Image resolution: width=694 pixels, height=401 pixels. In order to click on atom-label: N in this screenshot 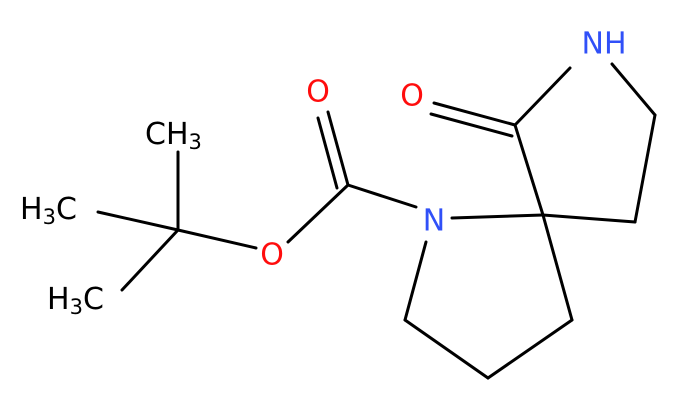, I will do `click(434, 221)`.